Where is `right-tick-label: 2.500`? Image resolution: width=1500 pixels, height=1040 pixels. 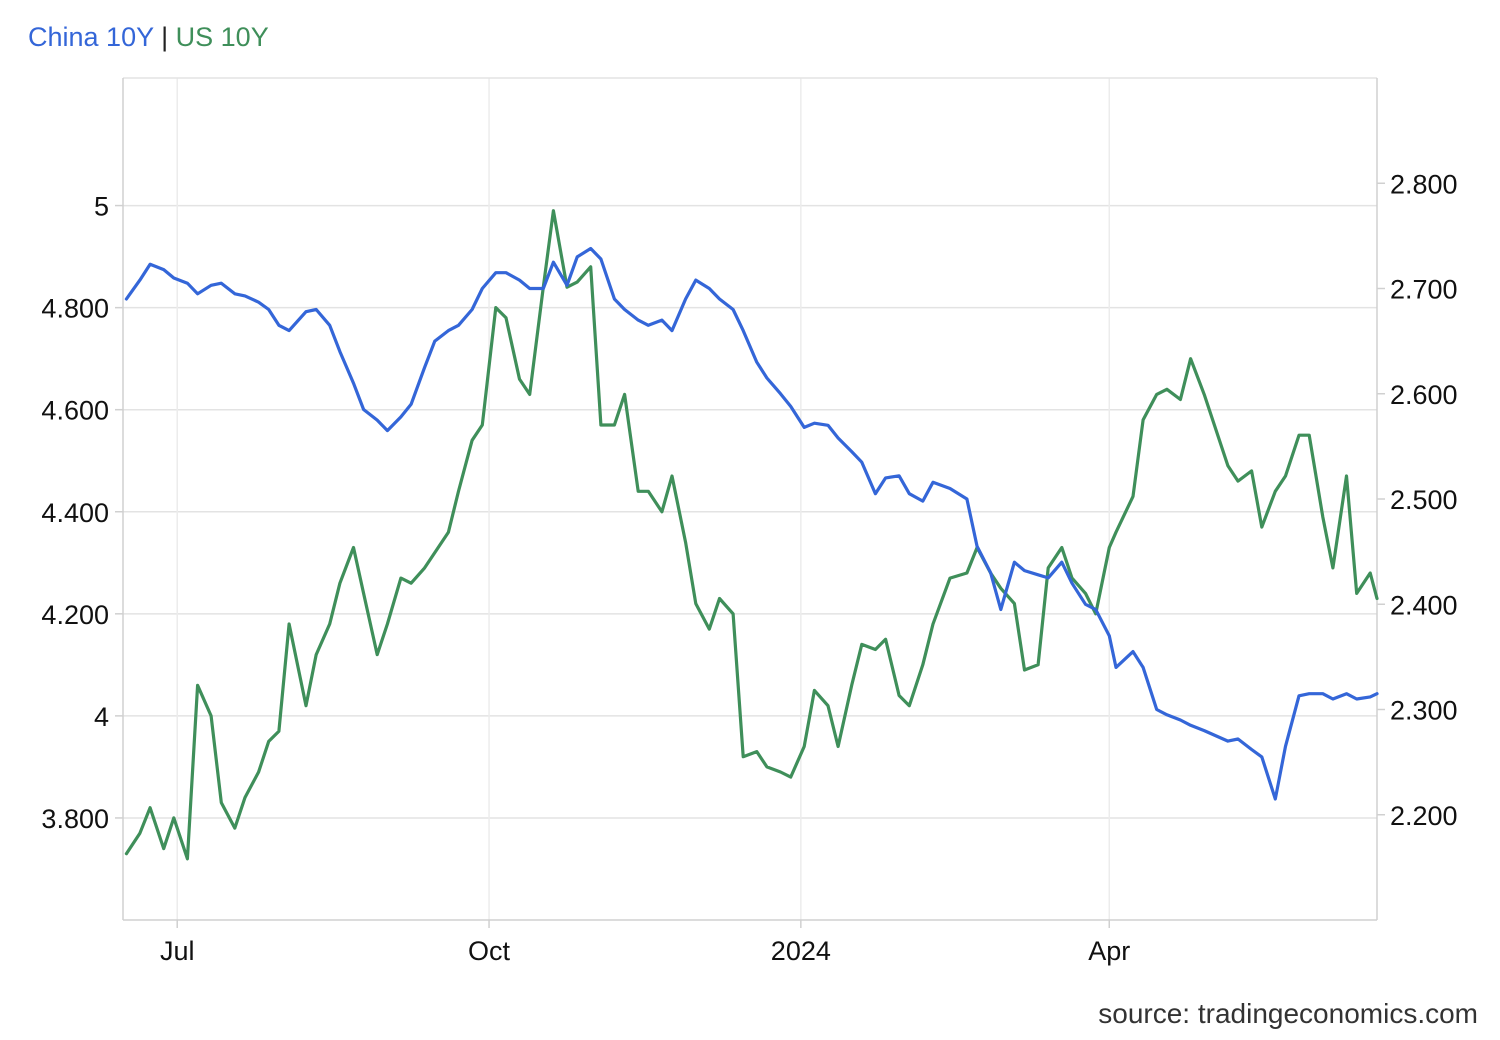 right-tick-label: 2.500 is located at coordinates (1424, 500).